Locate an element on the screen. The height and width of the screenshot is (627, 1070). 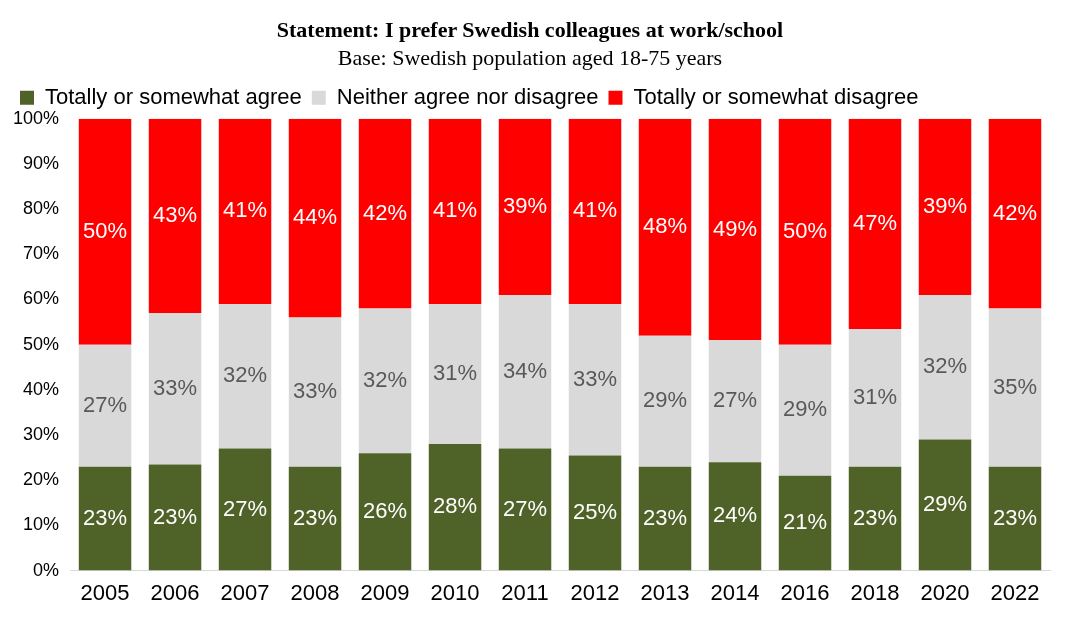
data-label: 24% is located at coordinates (735, 515).